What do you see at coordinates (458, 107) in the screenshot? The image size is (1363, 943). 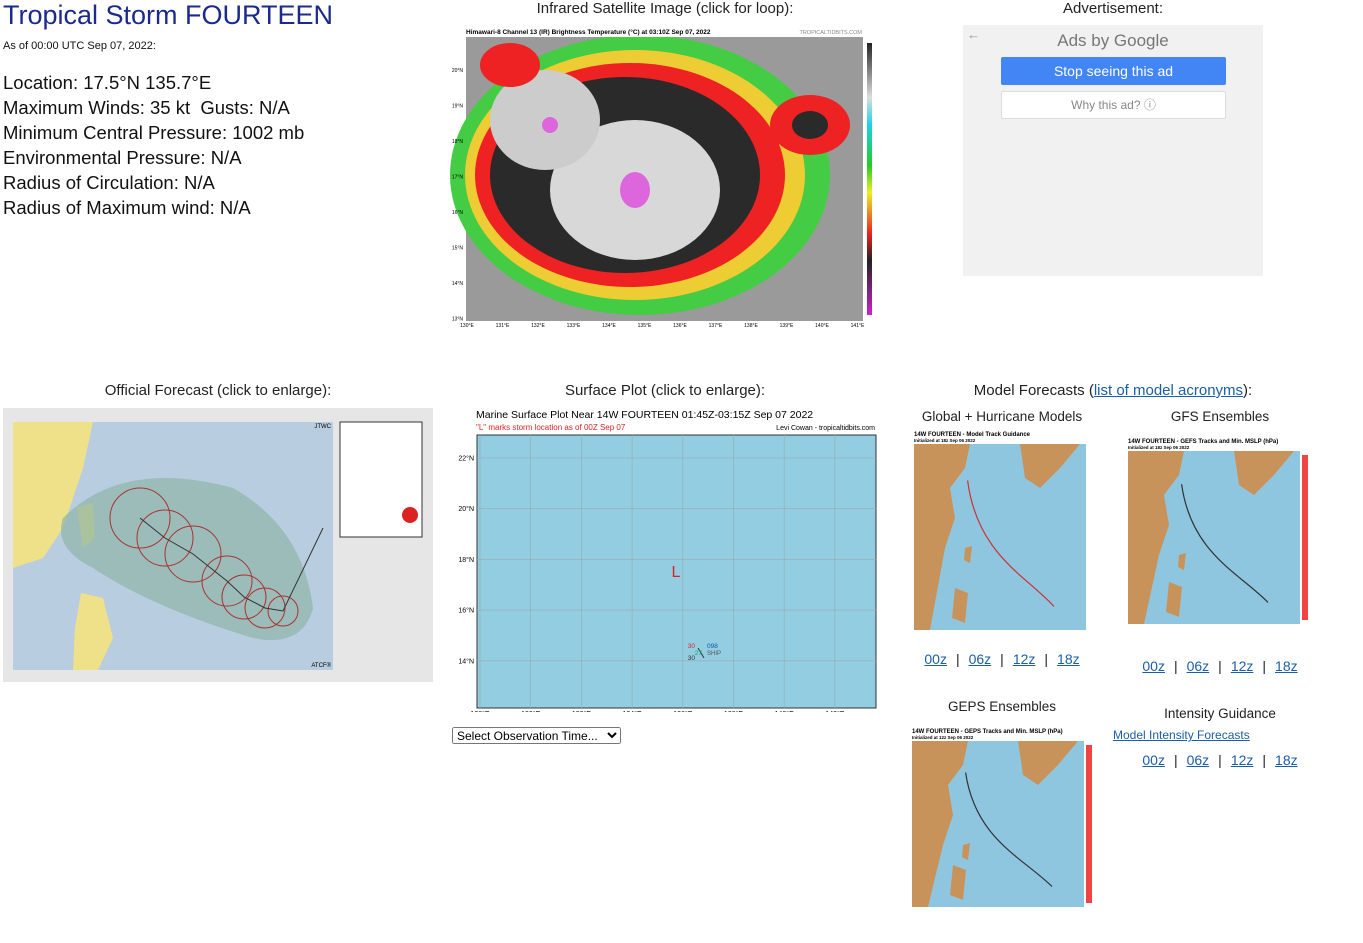 I see `sat-lat-label: 19°N` at bounding box center [458, 107].